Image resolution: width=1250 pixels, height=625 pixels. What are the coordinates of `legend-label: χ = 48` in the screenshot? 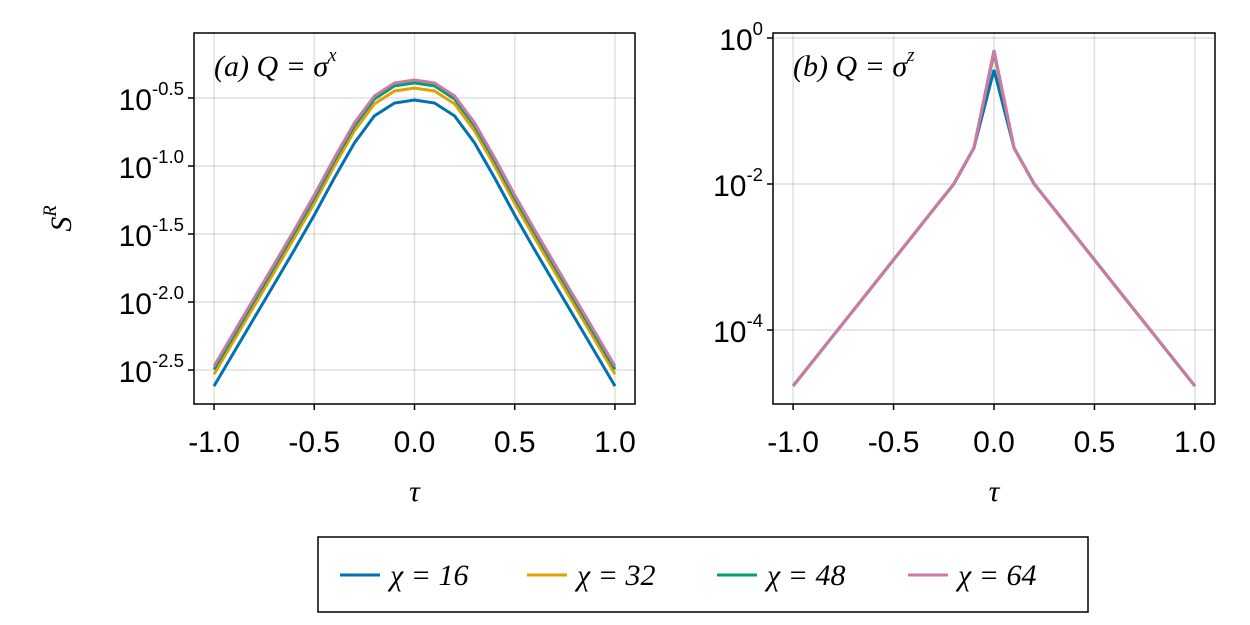 It's located at (804, 575).